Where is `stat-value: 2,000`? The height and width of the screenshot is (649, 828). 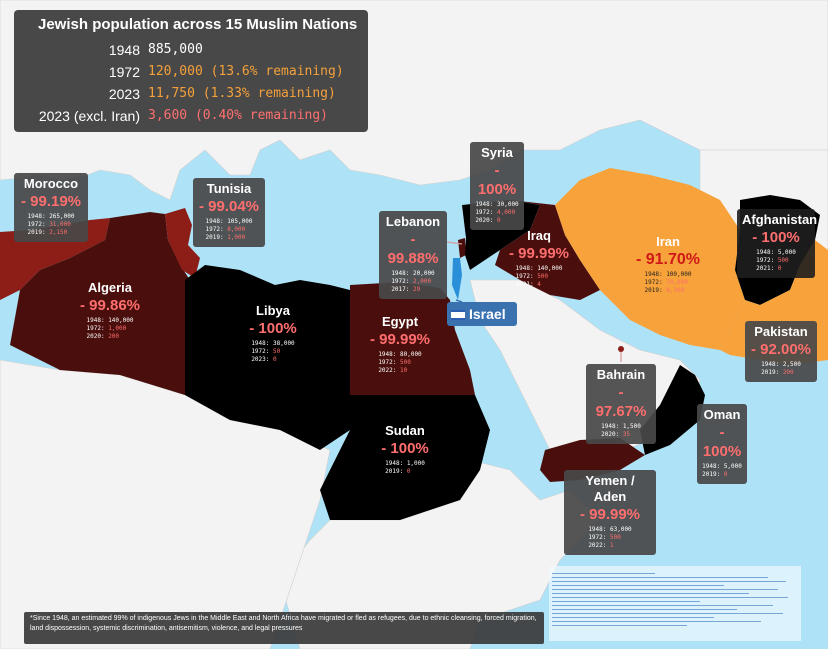 stat-value: 2,000 is located at coordinates (422, 281).